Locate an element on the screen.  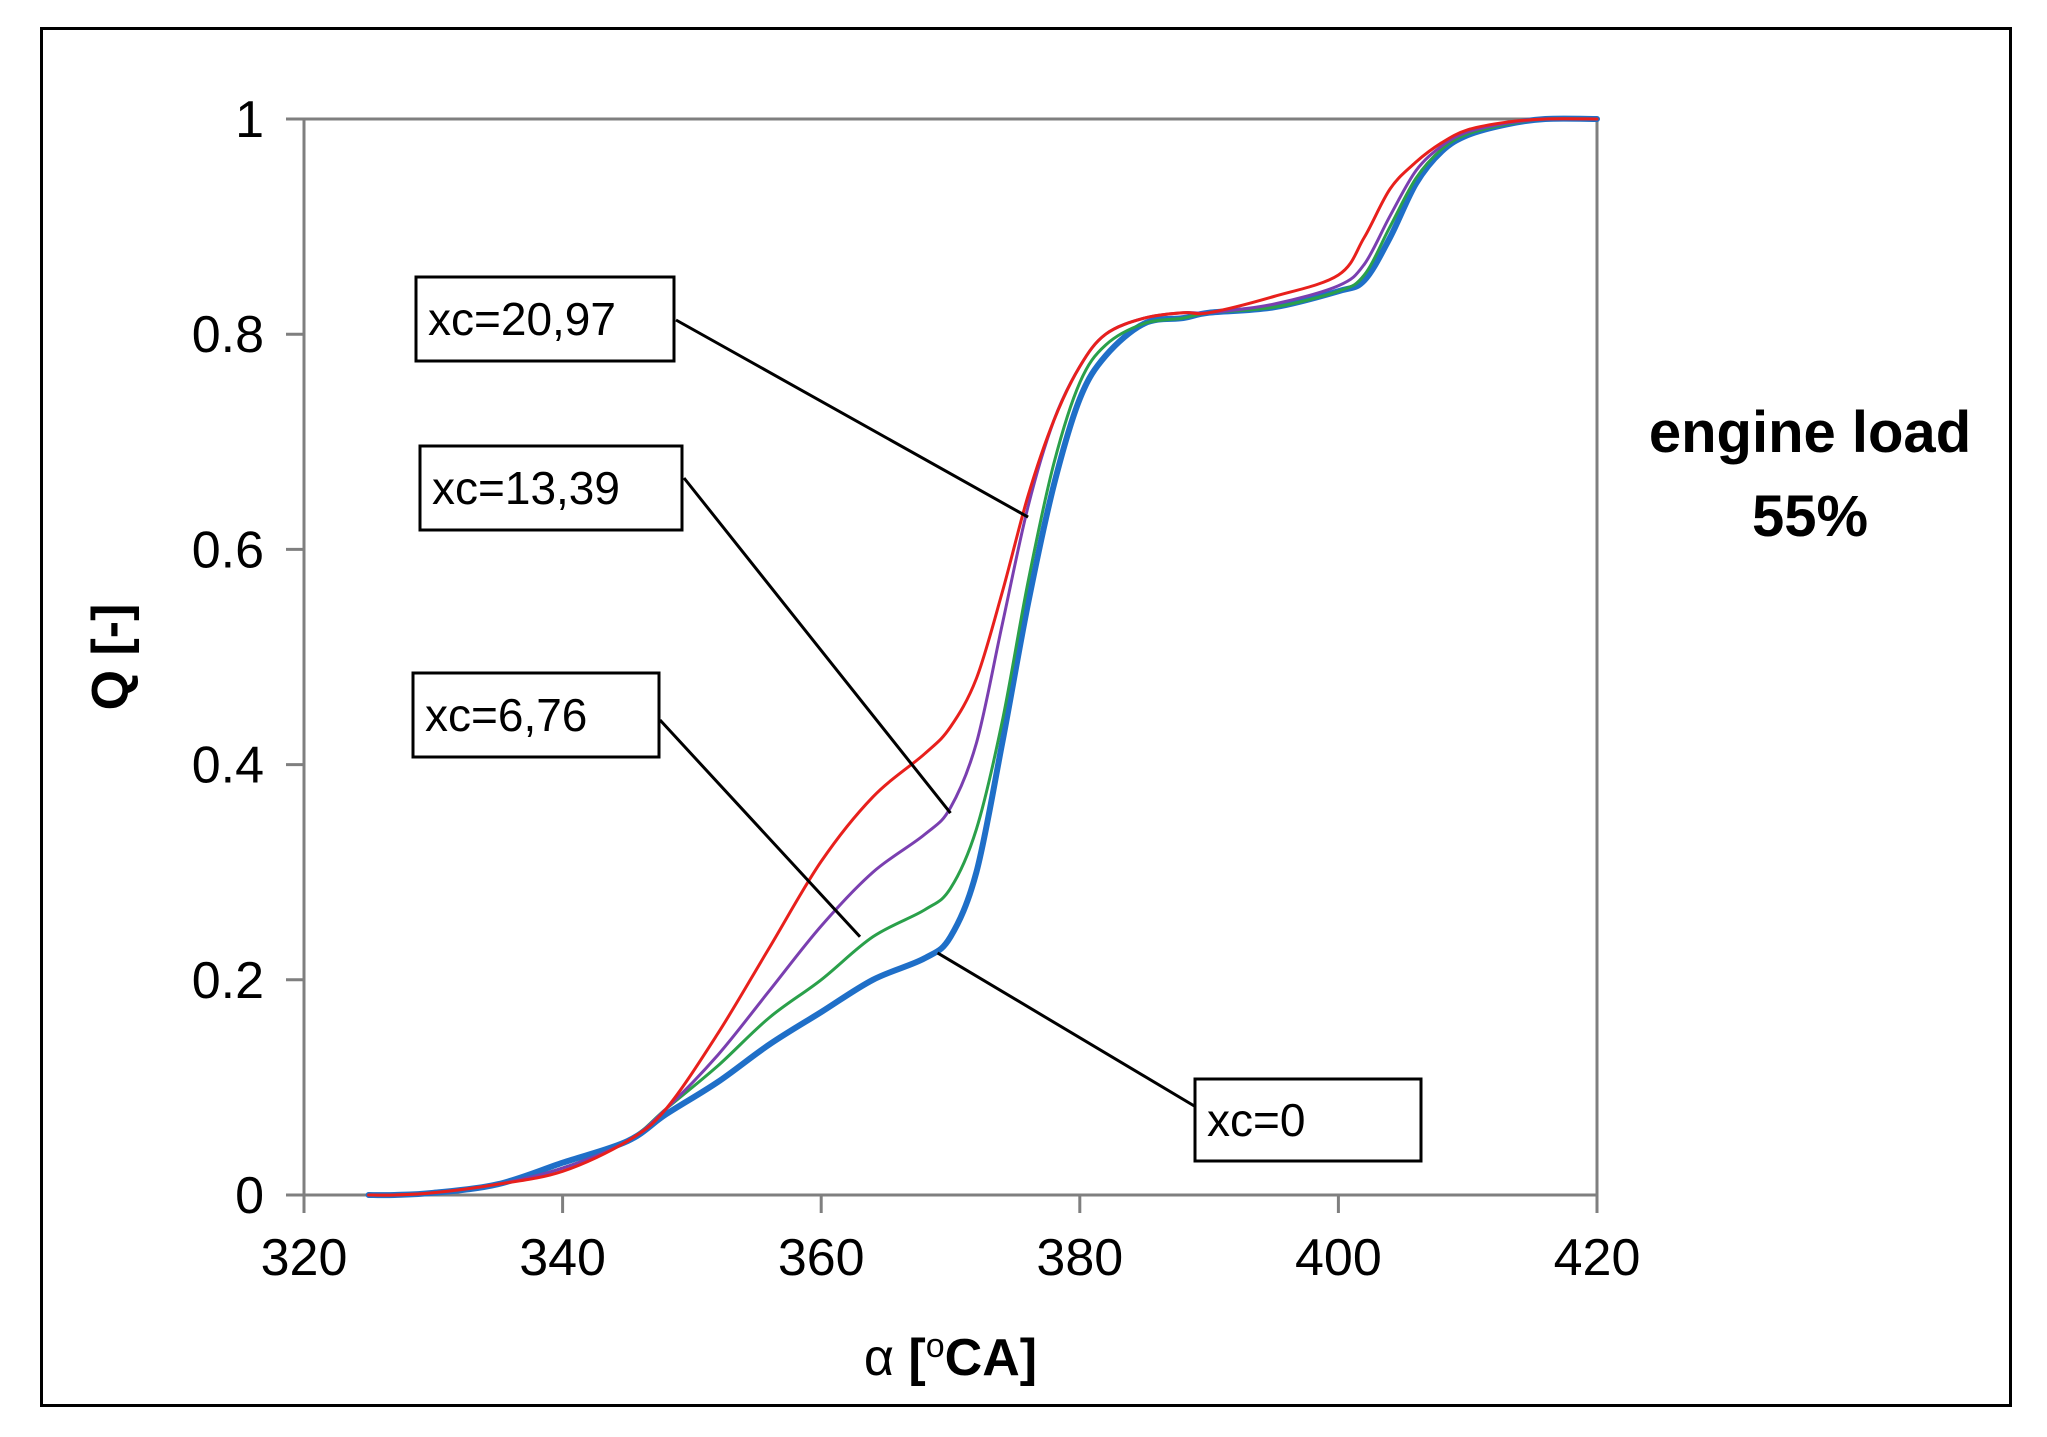
y-tick-label: 0 is located at coordinates (249, 1196).